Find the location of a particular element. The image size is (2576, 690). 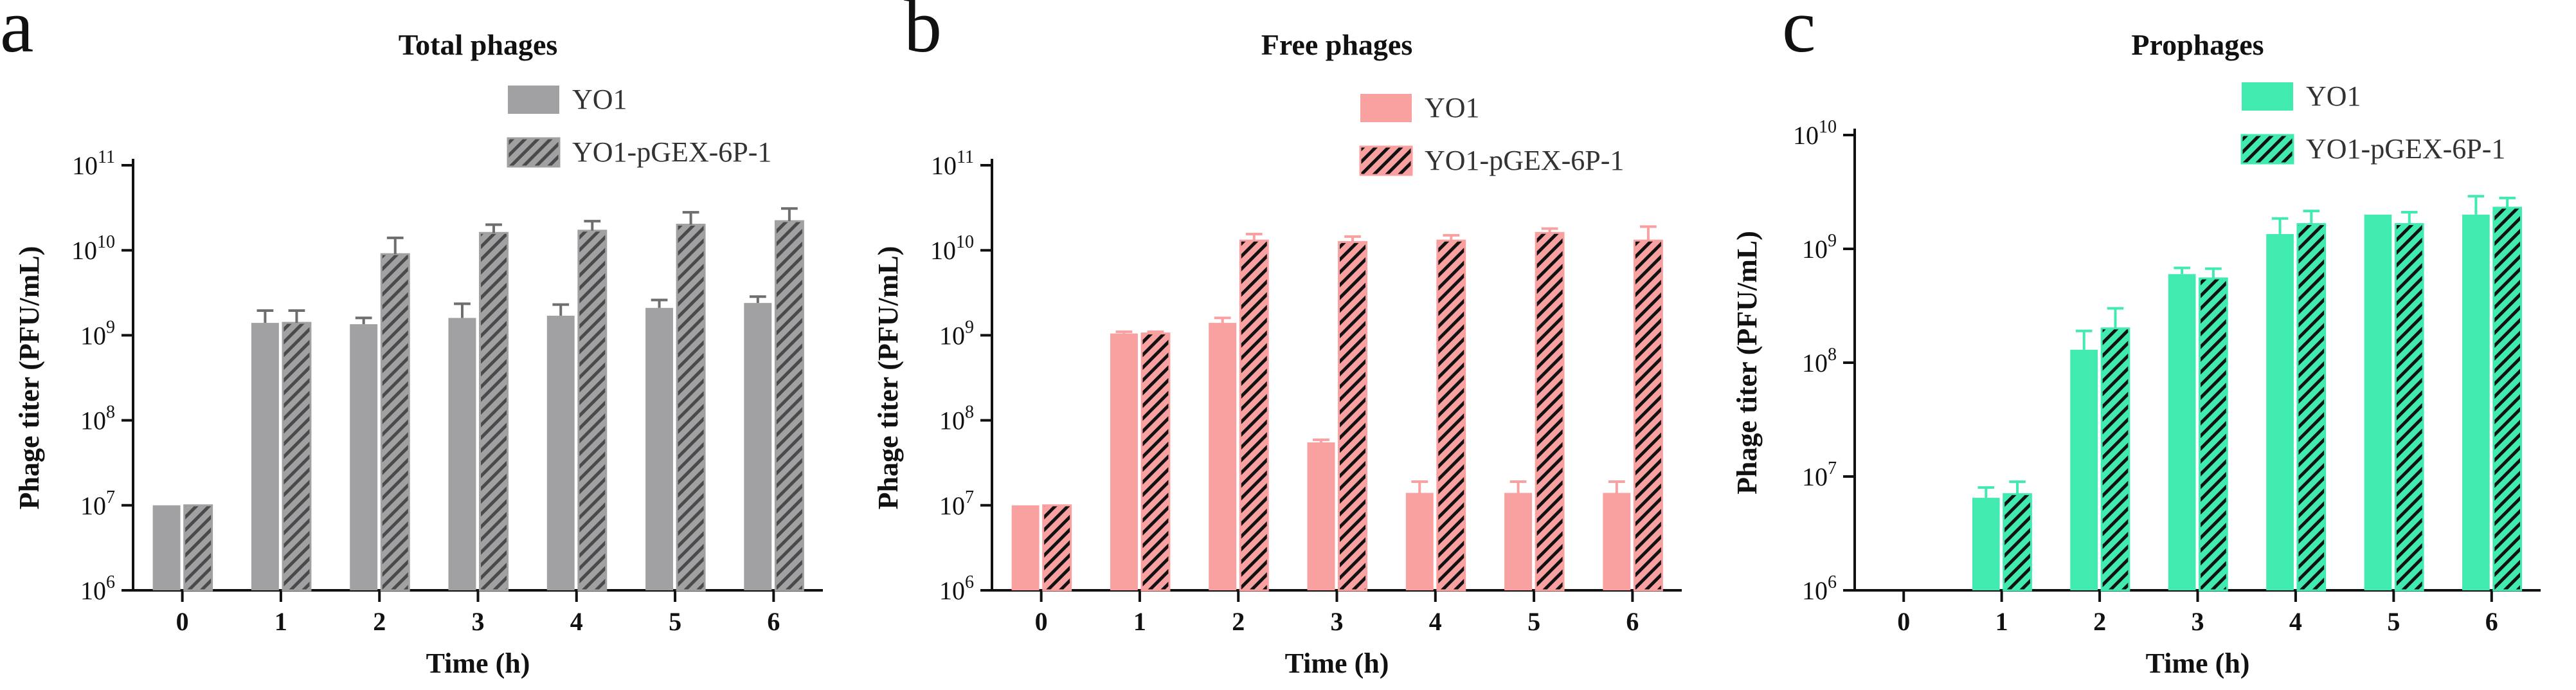

chart-title: Total phages is located at coordinates (478, 45).